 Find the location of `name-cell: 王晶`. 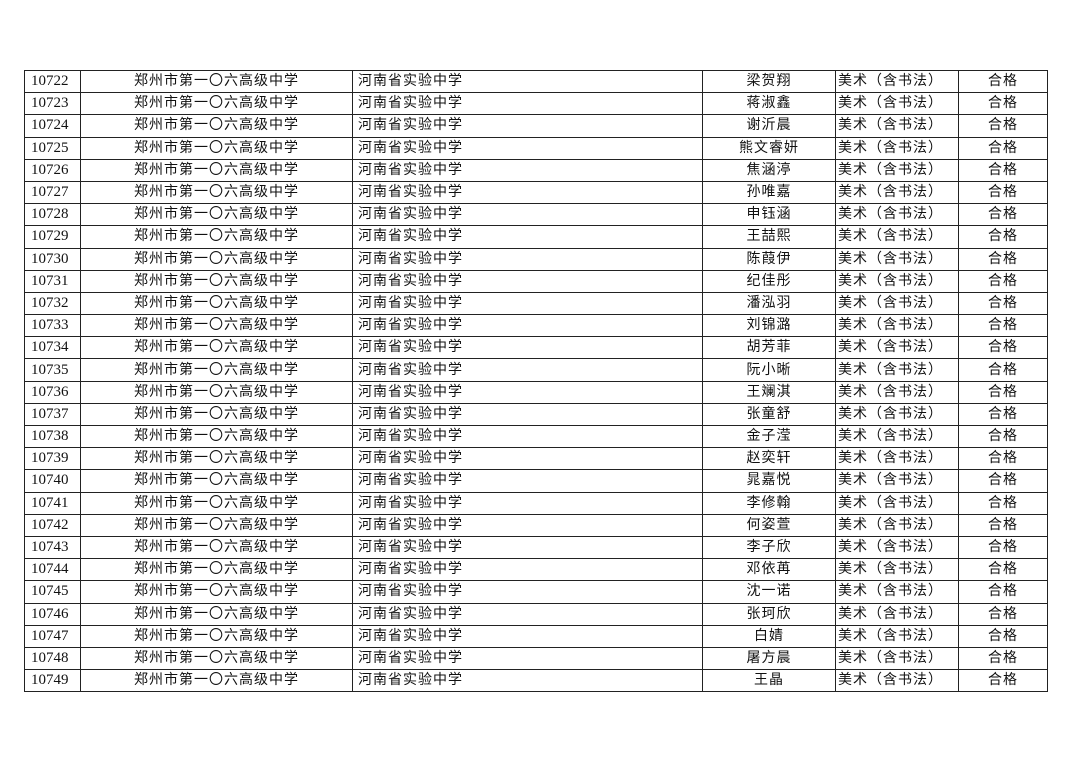

name-cell: 王晶 is located at coordinates (769, 681).